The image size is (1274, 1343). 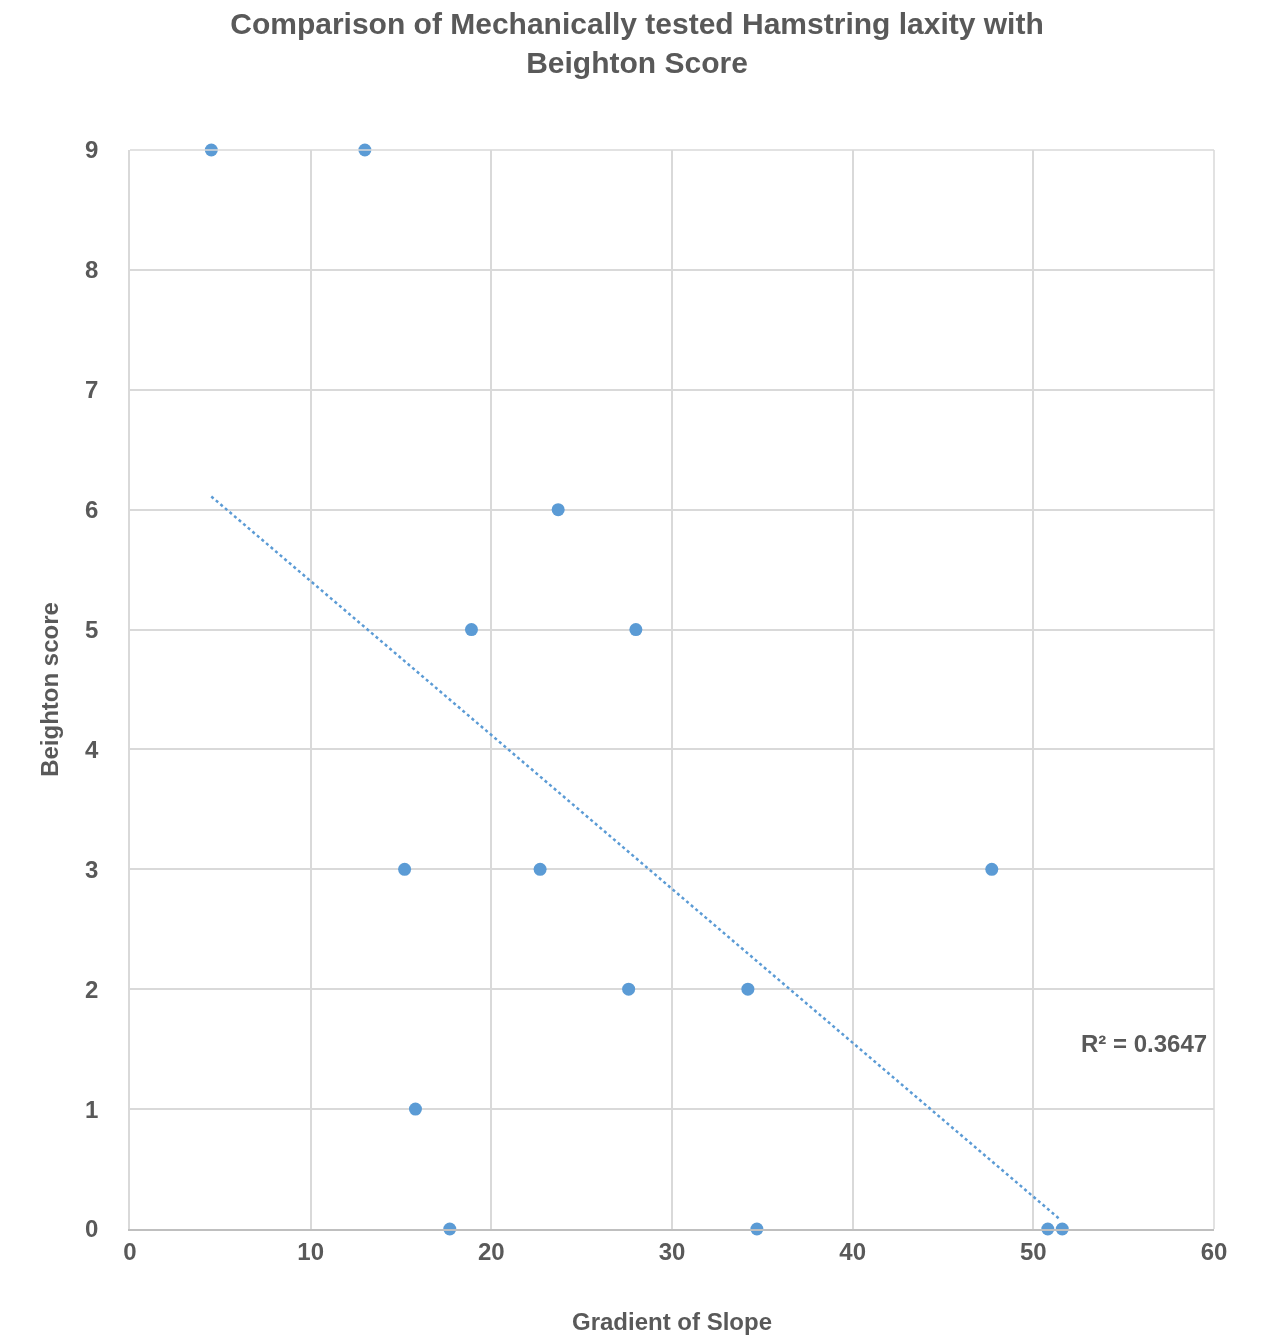 What do you see at coordinates (637, 42) in the screenshot?
I see `chart-title: Comparison of Mechanically tested Hamstring laxity with Beighton Score` at bounding box center [637, 42].